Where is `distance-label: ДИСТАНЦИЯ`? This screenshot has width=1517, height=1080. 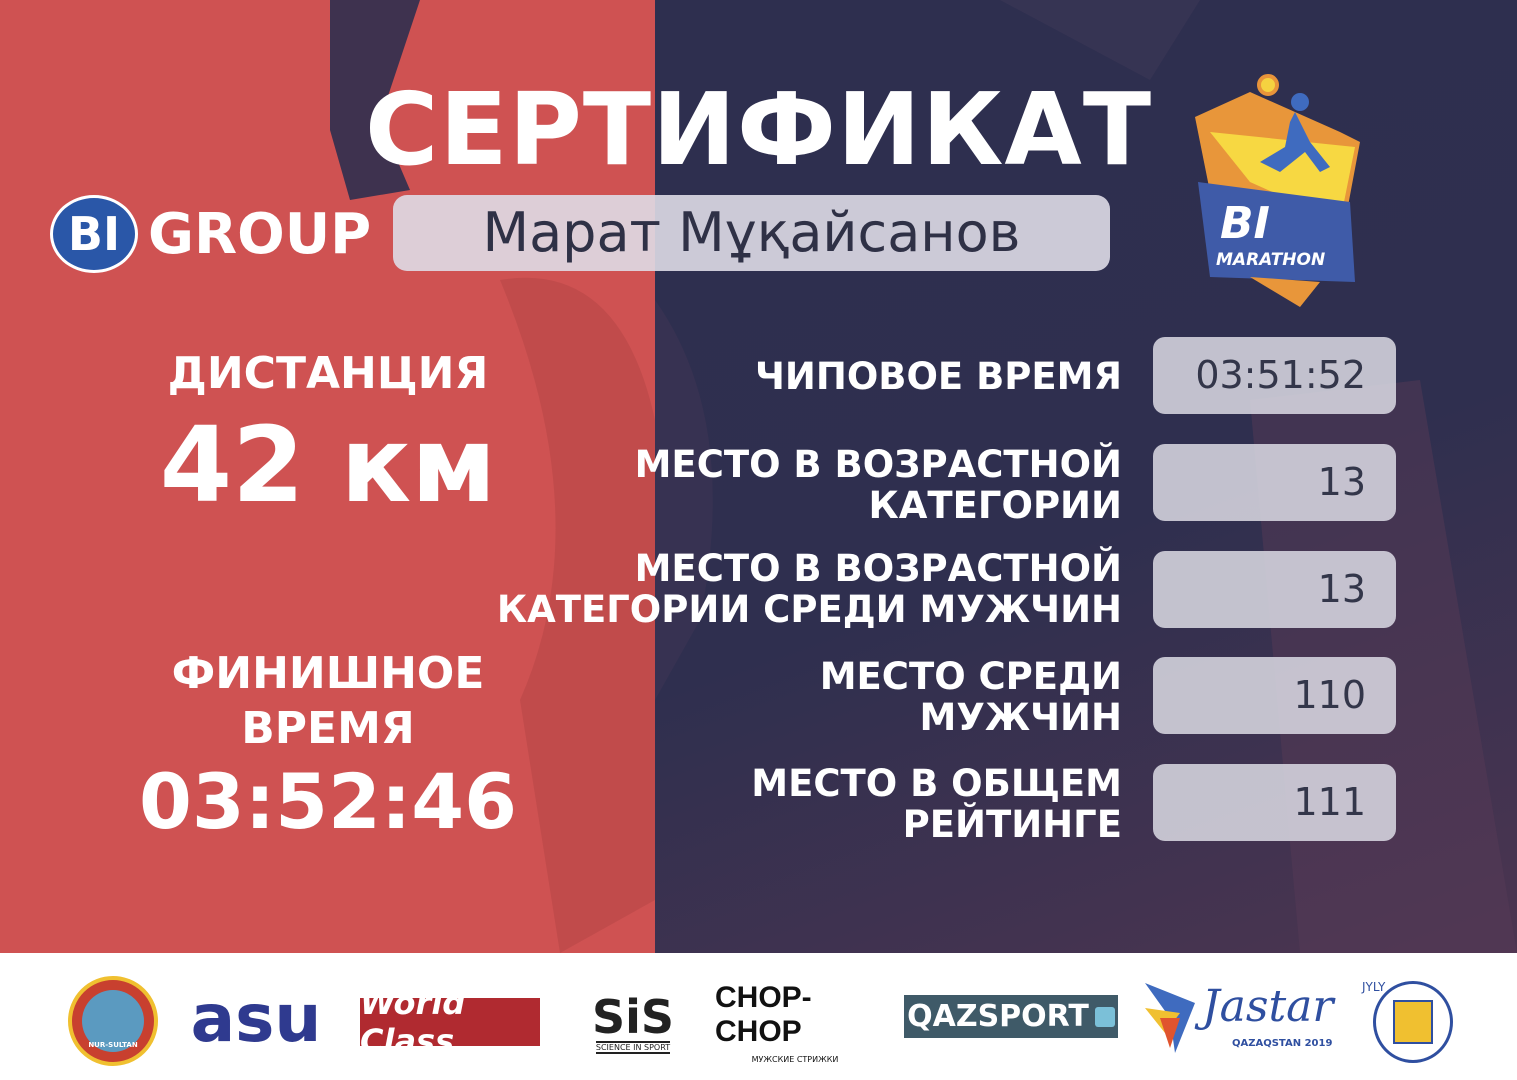
distance-label: ДИСТАНЦИЯ is located at coordinates (328, 373).